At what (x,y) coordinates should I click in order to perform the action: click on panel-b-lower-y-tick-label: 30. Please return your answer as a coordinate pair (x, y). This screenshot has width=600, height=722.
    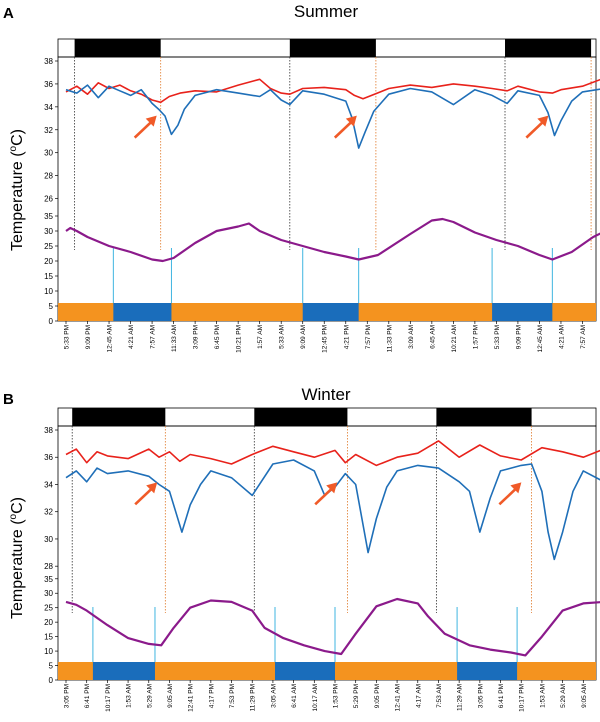
    Looking at the image, I should click on (48, 593).